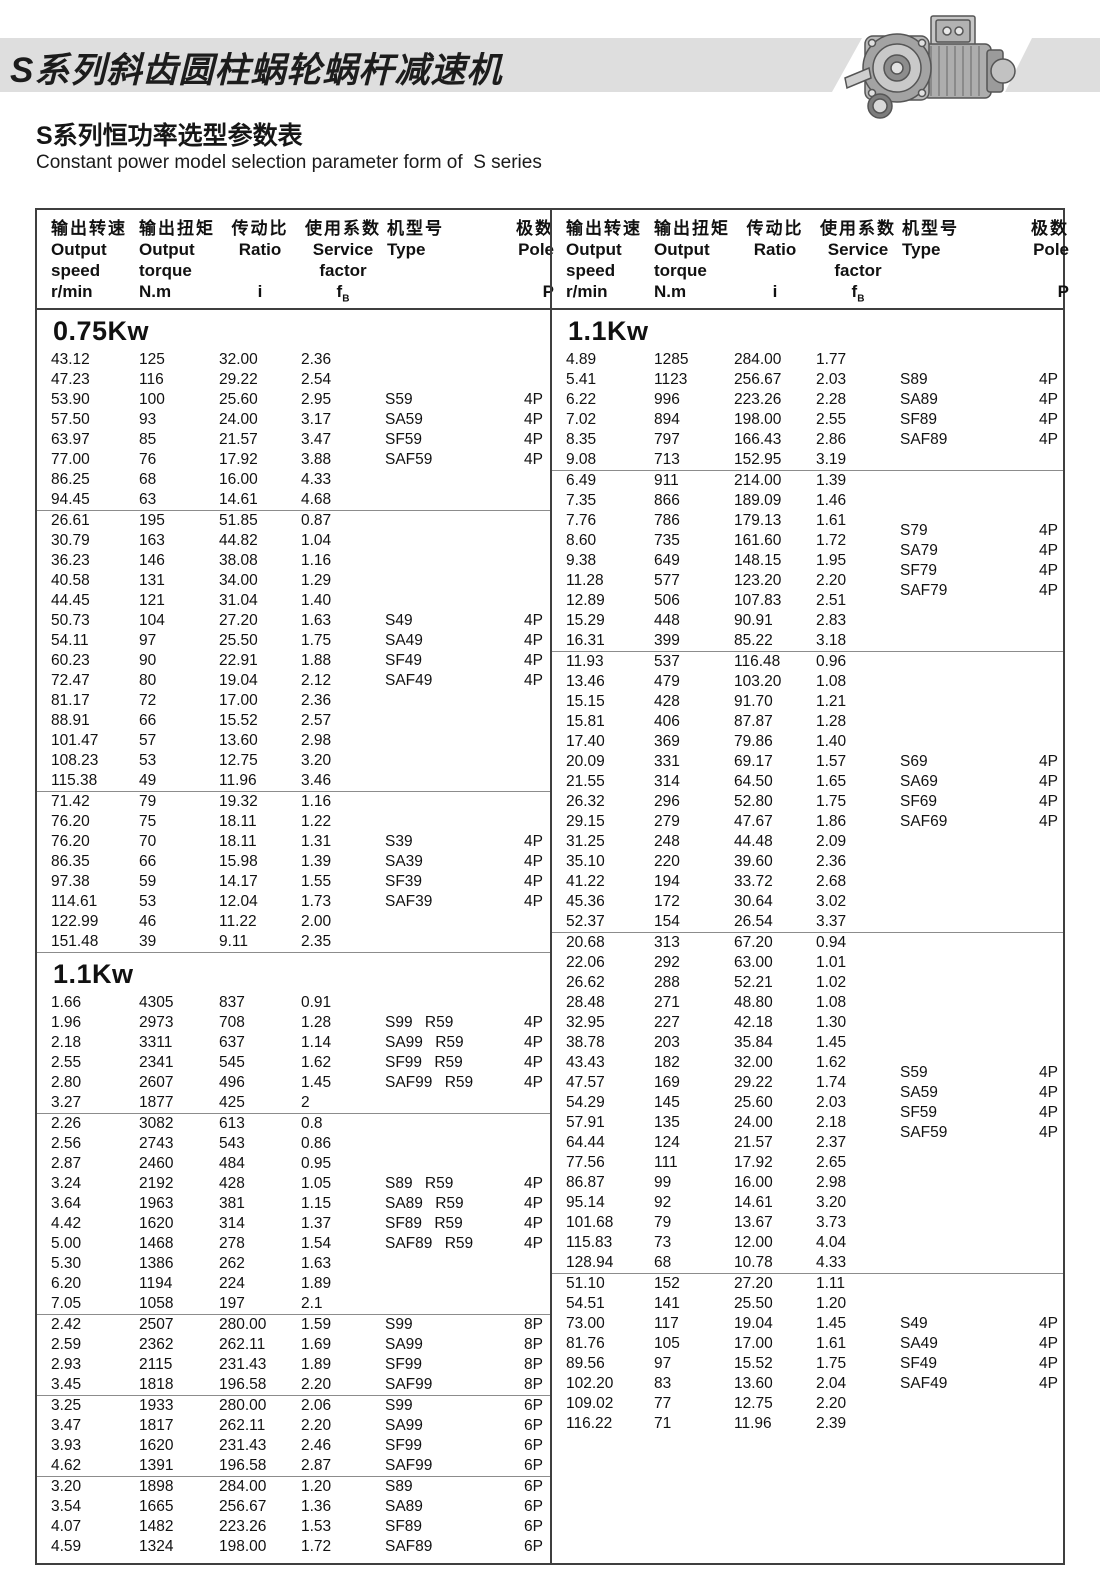 The width and height of the screenshot is (1100, 1583). Describe the element at coordinates (148, 479) in the screenshot. I see `cell-torque: 68` at that location.